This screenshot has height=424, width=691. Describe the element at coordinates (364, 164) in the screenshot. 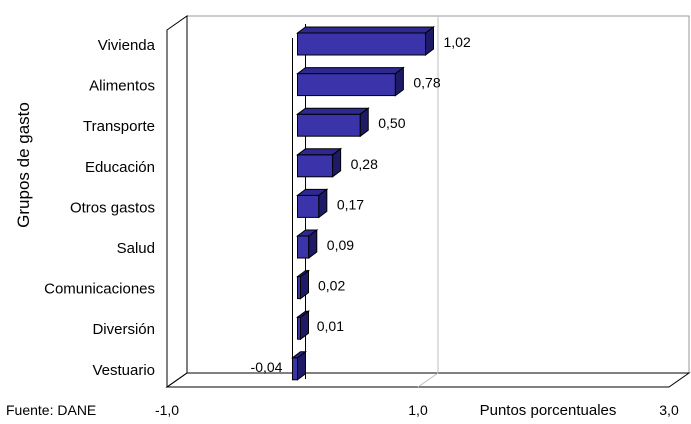

I see `data-label: 0,28` at that location.